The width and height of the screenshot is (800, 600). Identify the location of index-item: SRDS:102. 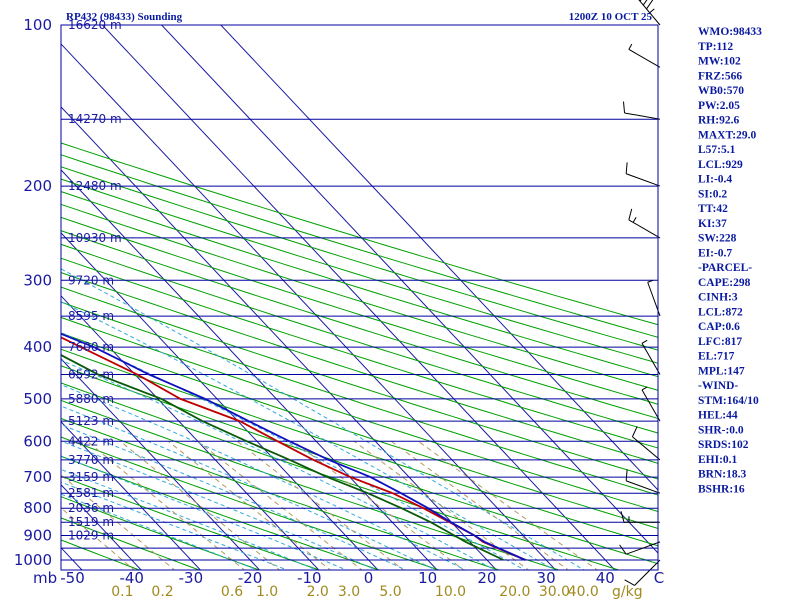
(723, 445).